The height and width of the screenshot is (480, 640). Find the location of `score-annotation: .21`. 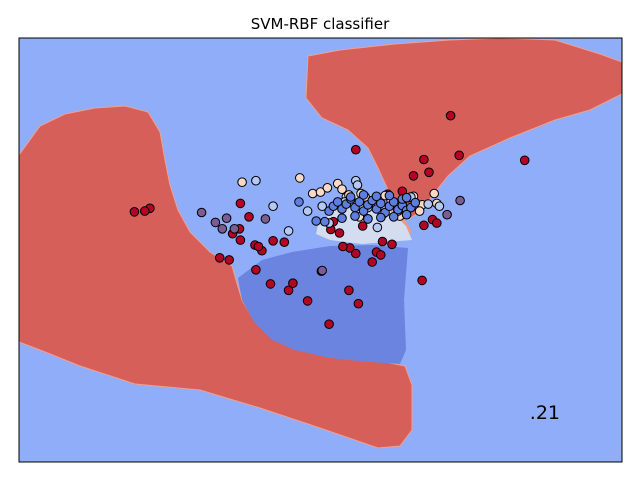

score-annotation: .21 is located at coordinates (545, 413).